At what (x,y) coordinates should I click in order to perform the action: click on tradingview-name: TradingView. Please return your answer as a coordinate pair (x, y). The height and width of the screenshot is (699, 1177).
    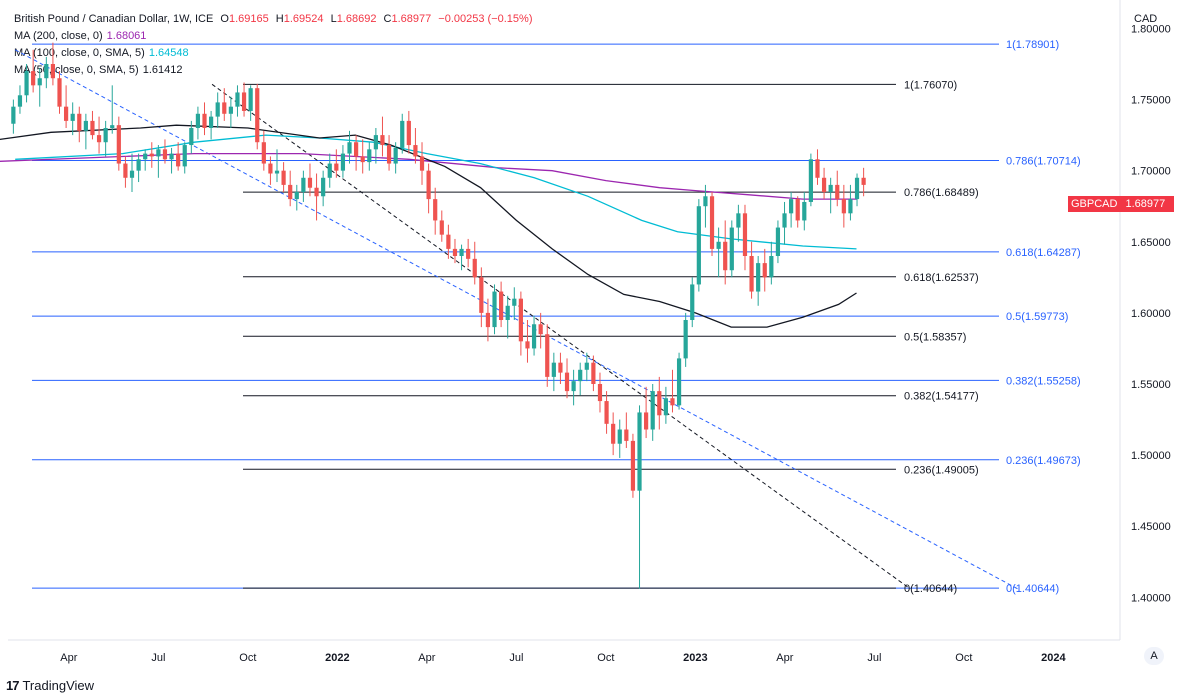
    Looking at the image, I should click on (58, 685).